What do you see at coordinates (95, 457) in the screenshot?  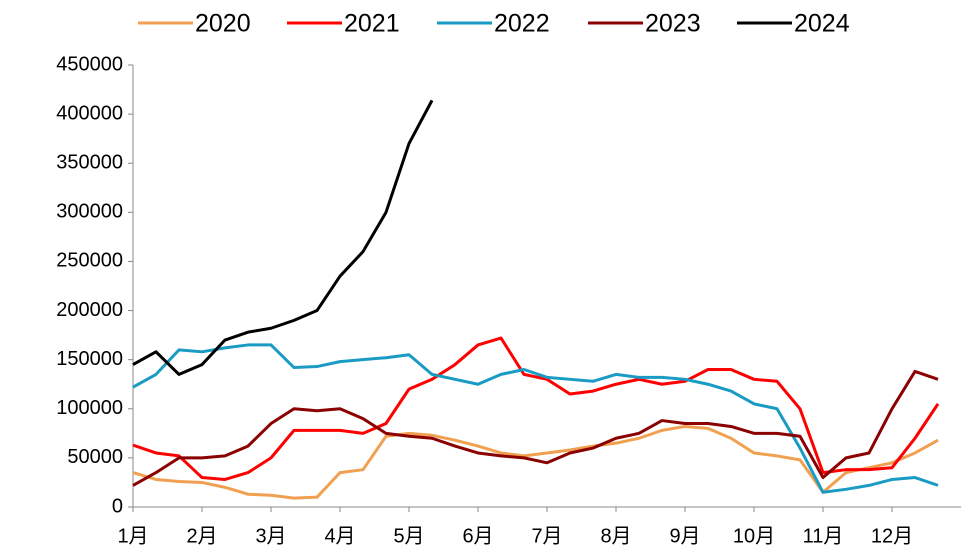 I see `y-tick-label: 50000` at bounding box center [95, 457].